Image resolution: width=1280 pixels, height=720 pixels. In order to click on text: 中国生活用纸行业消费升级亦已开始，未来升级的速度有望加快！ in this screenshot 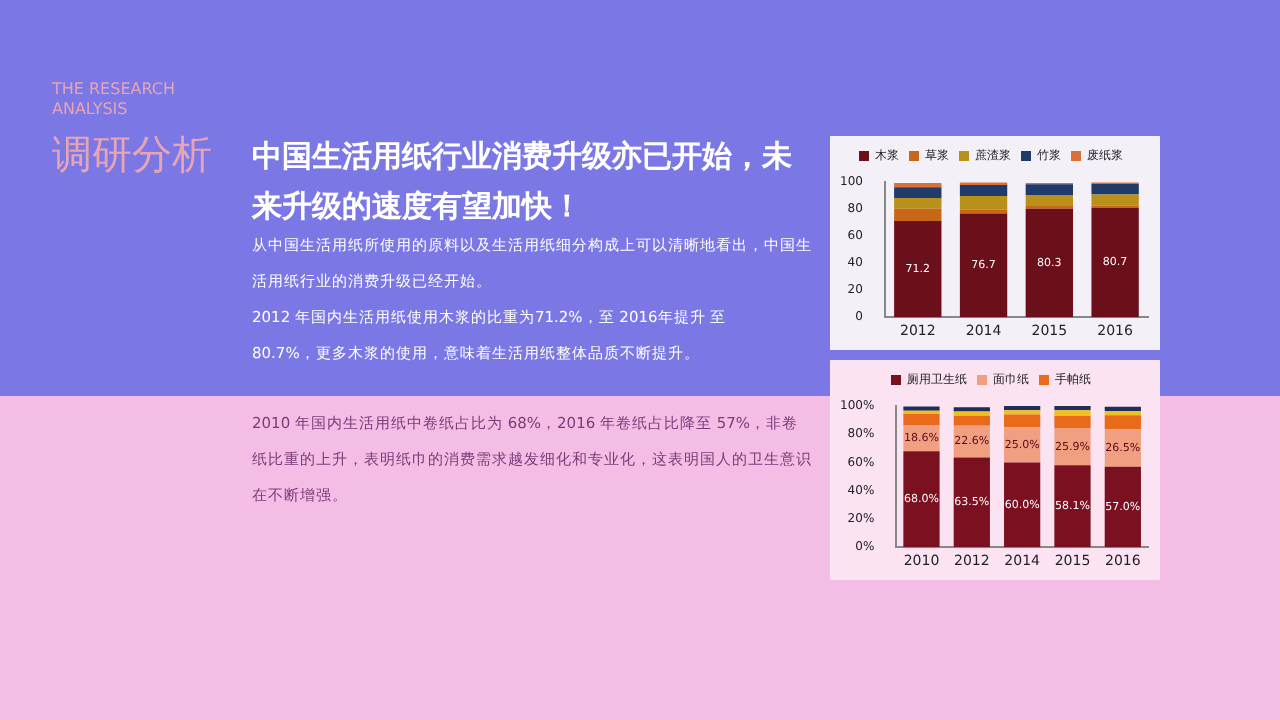, I will do `click(522, 182)`.